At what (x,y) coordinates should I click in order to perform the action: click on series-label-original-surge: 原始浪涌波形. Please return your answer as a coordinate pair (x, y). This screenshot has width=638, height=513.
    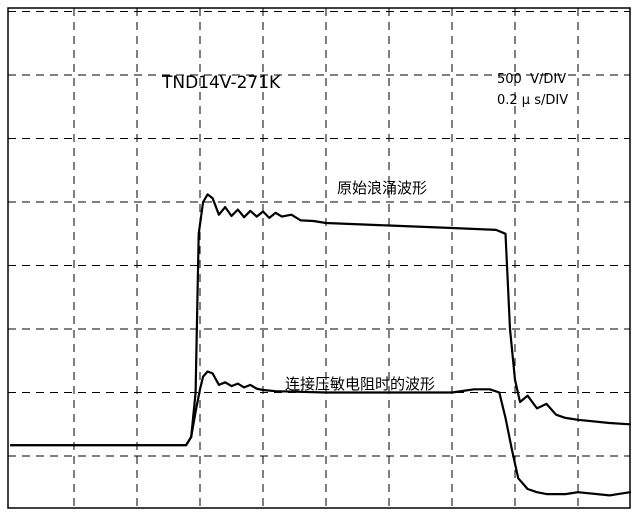
    Looking at the image, I should click on (382, 188).